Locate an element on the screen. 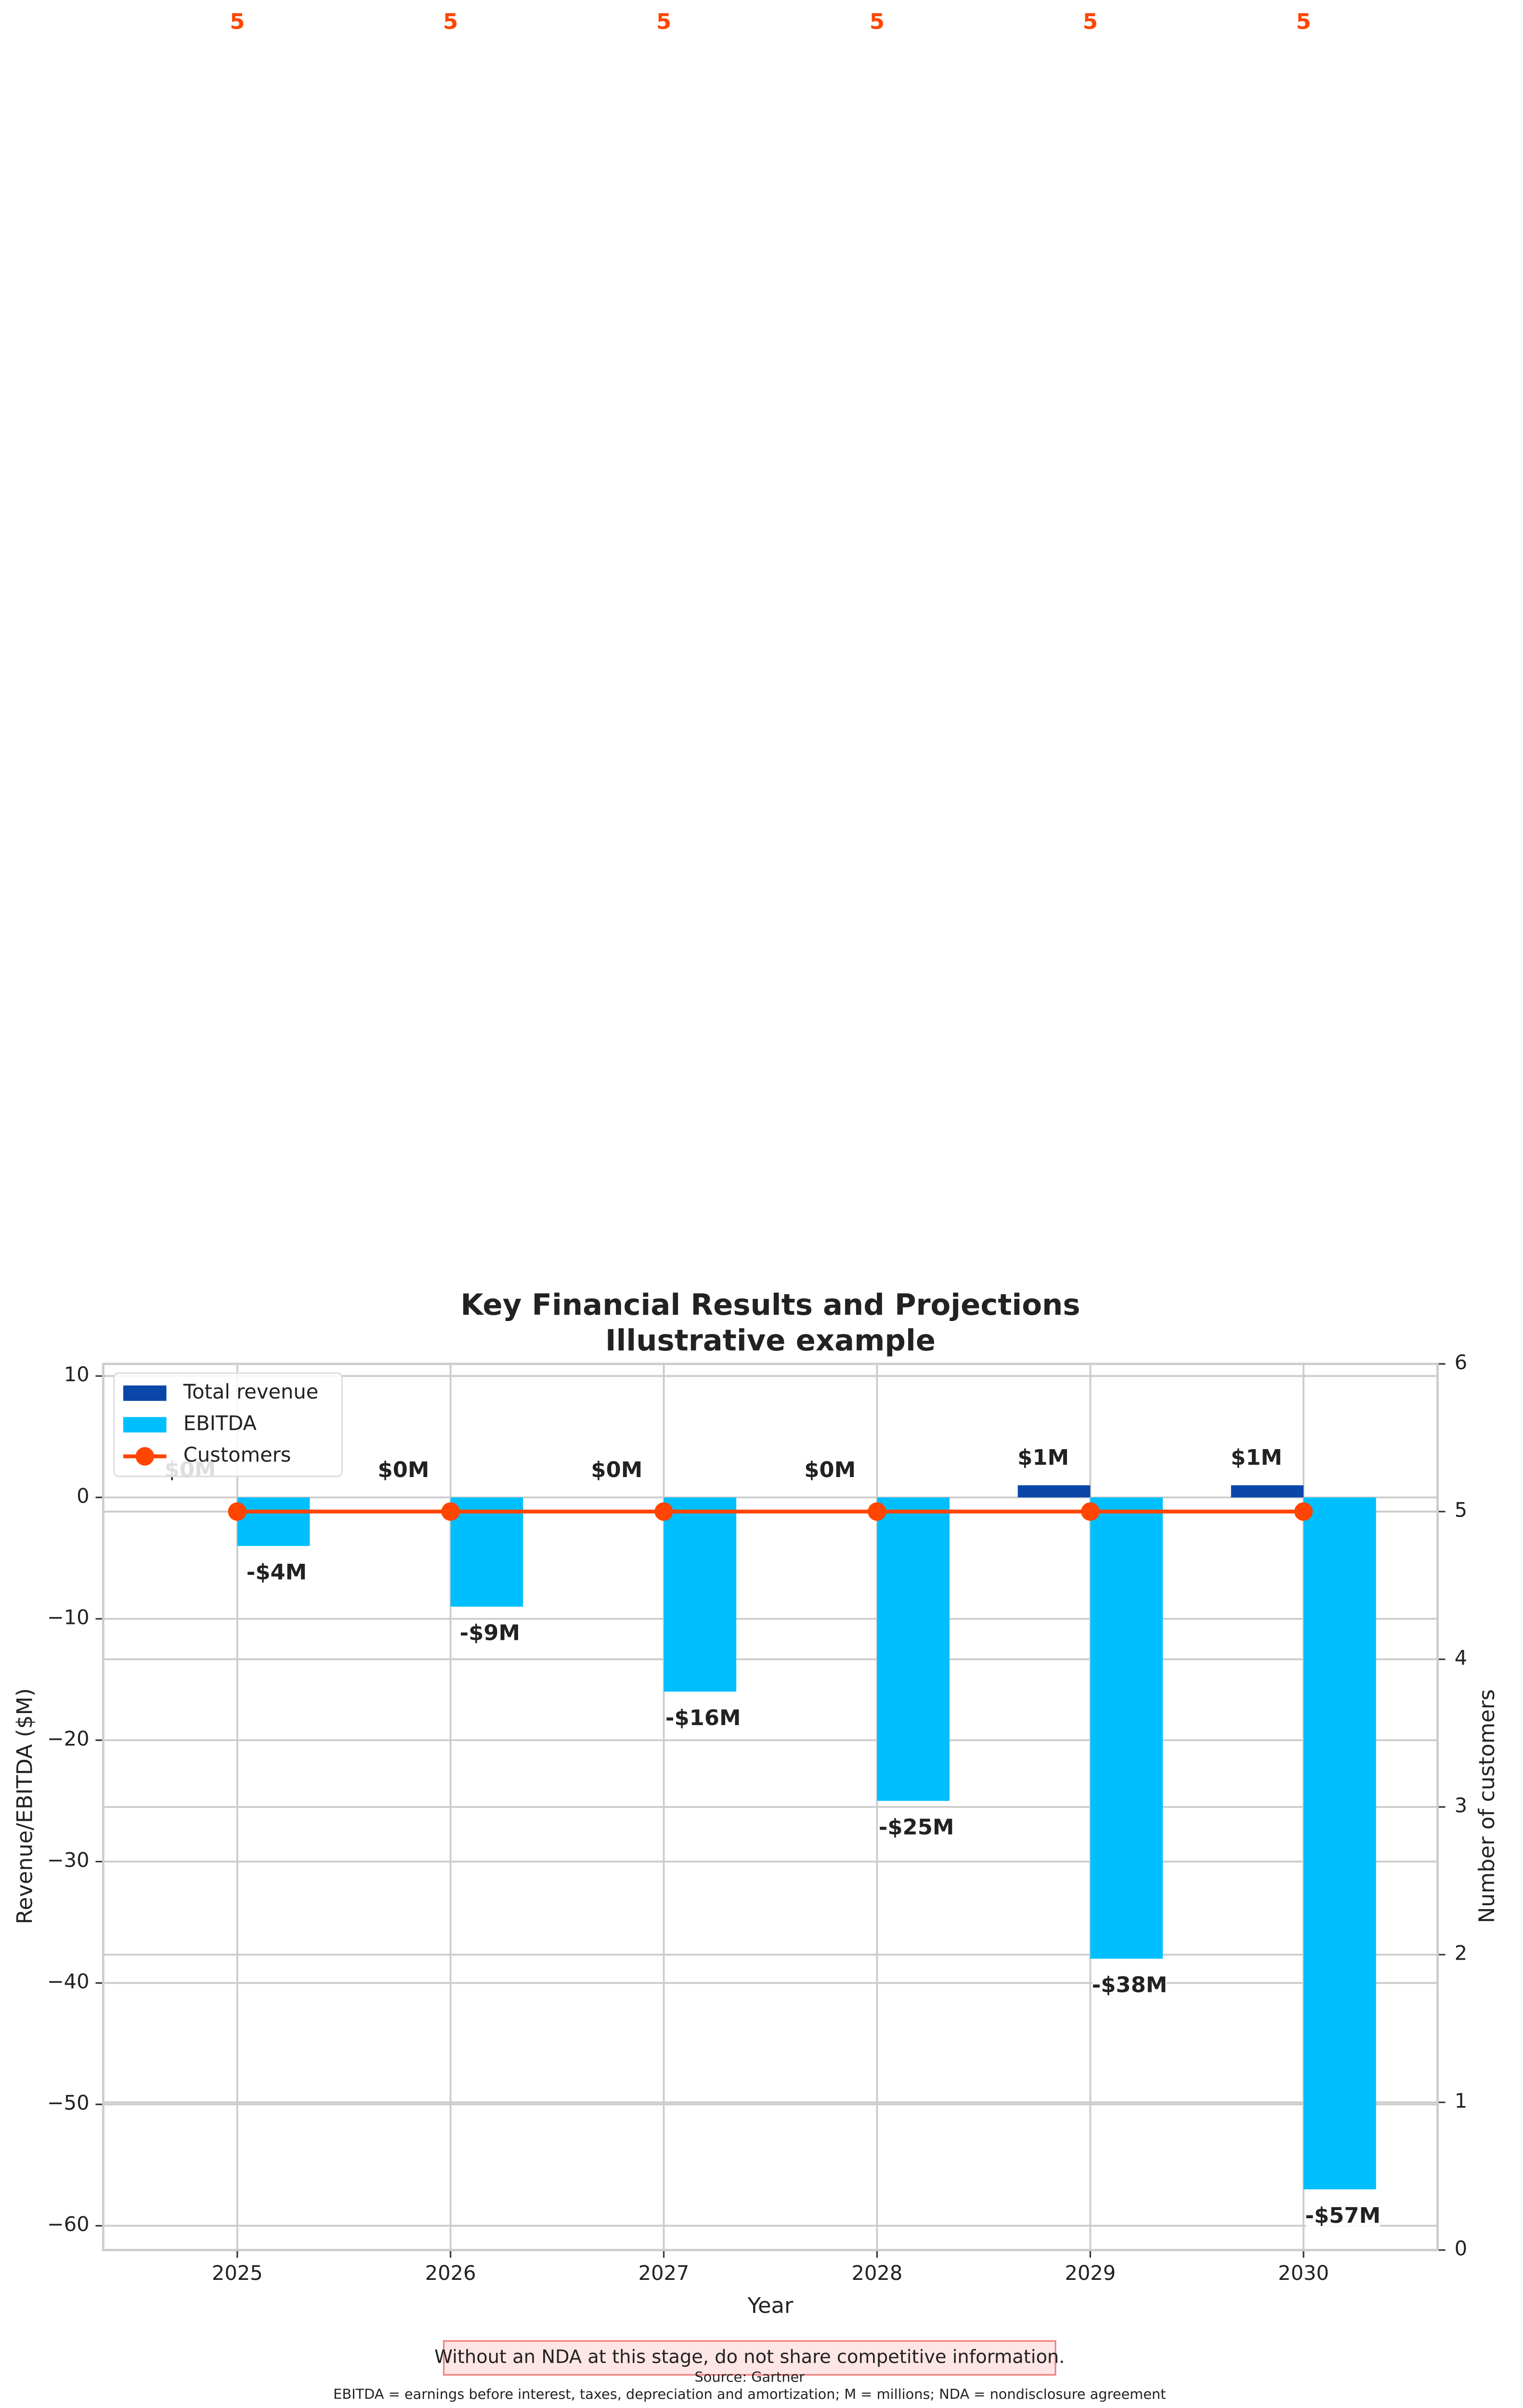 This screenshot has height=2408, width=1523. legend: Total revenue EBITDA Customers is located at coordinates (228, 1425).